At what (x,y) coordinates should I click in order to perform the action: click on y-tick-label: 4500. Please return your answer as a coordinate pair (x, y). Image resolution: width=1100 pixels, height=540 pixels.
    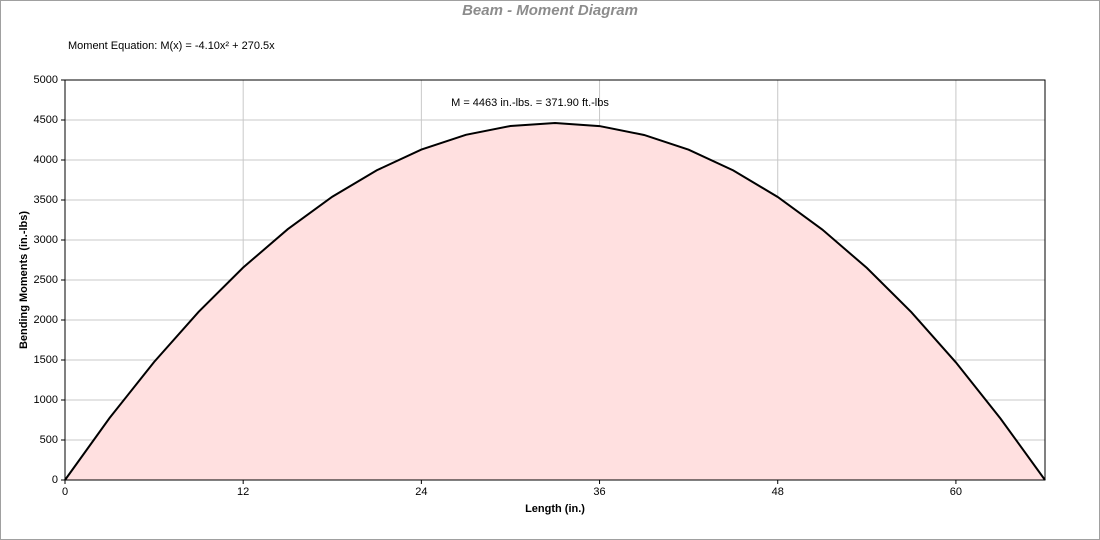
    Looking at the image, I should click on (46, 120).